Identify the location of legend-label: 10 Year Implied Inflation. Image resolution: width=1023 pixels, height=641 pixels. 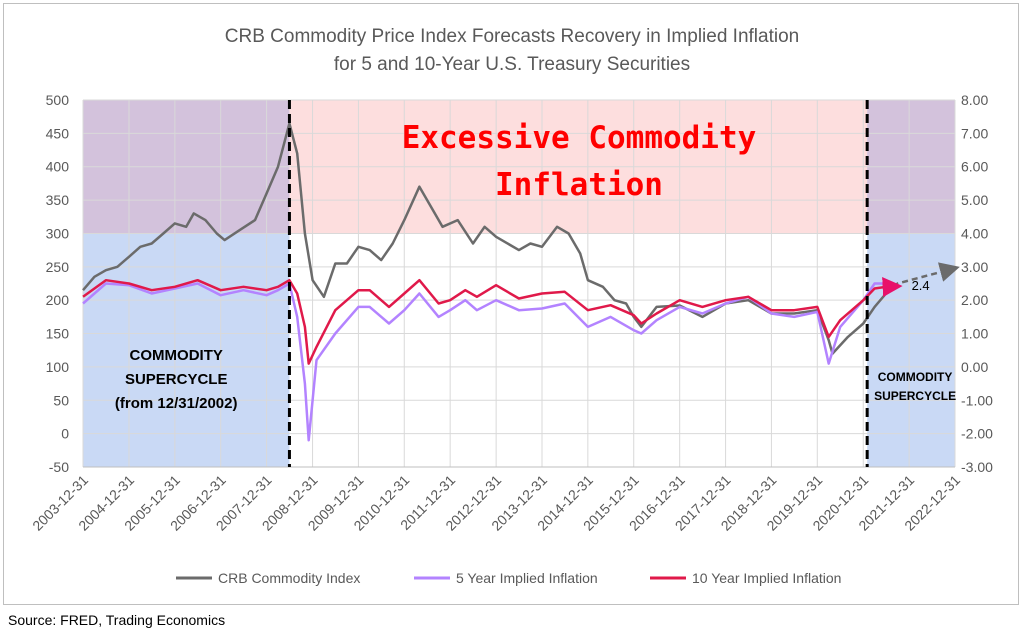
(766, 578).